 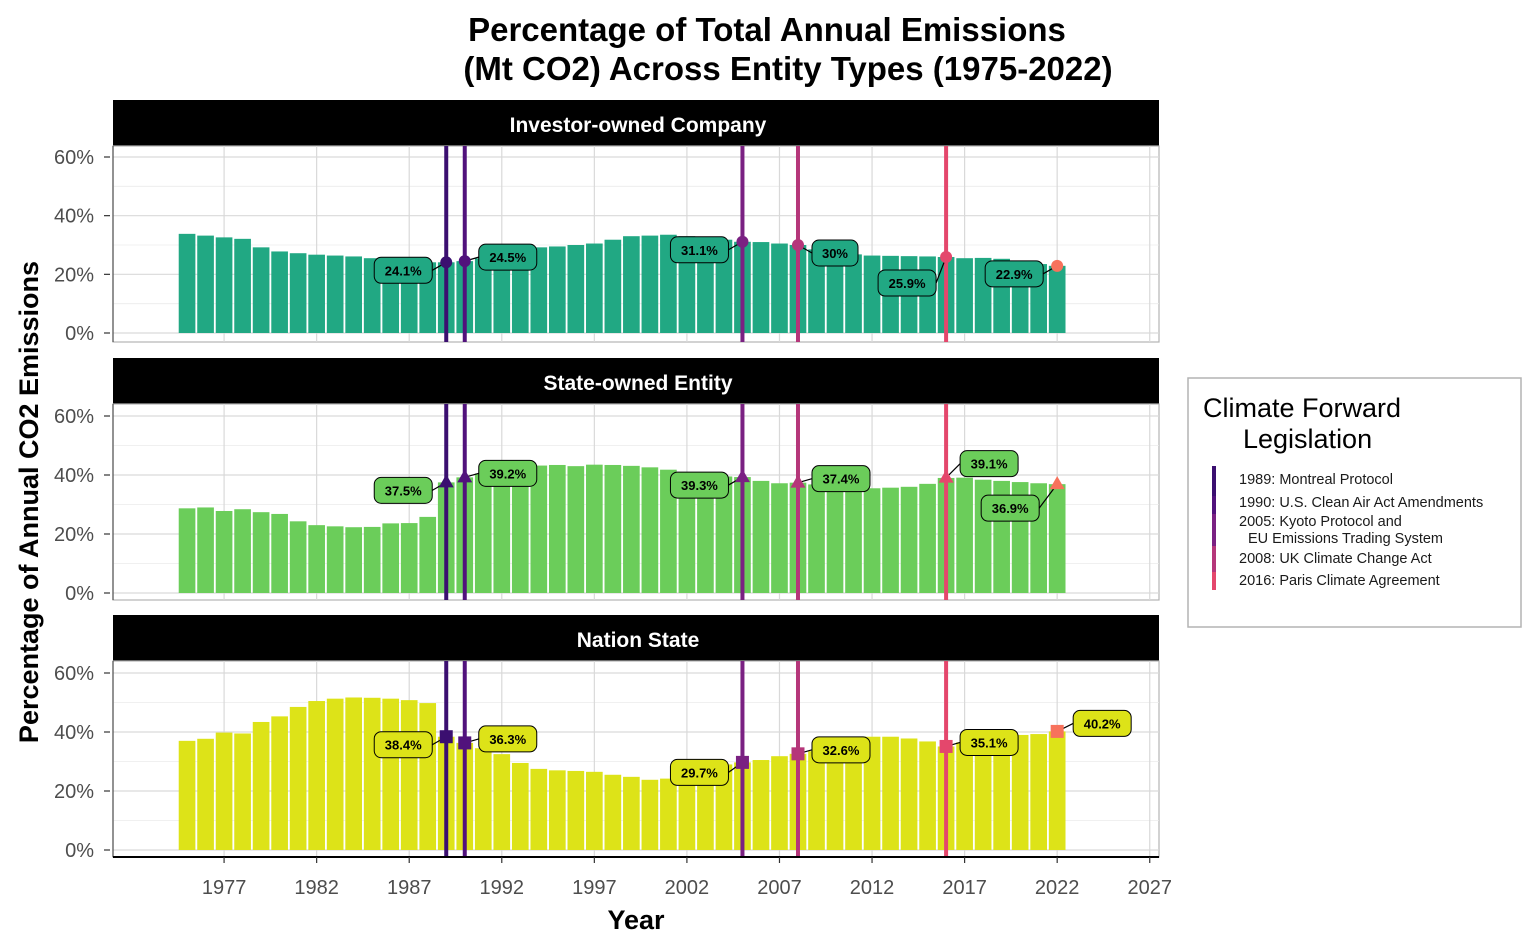 I want to click on marker-2005, so click(x=742, y=476).